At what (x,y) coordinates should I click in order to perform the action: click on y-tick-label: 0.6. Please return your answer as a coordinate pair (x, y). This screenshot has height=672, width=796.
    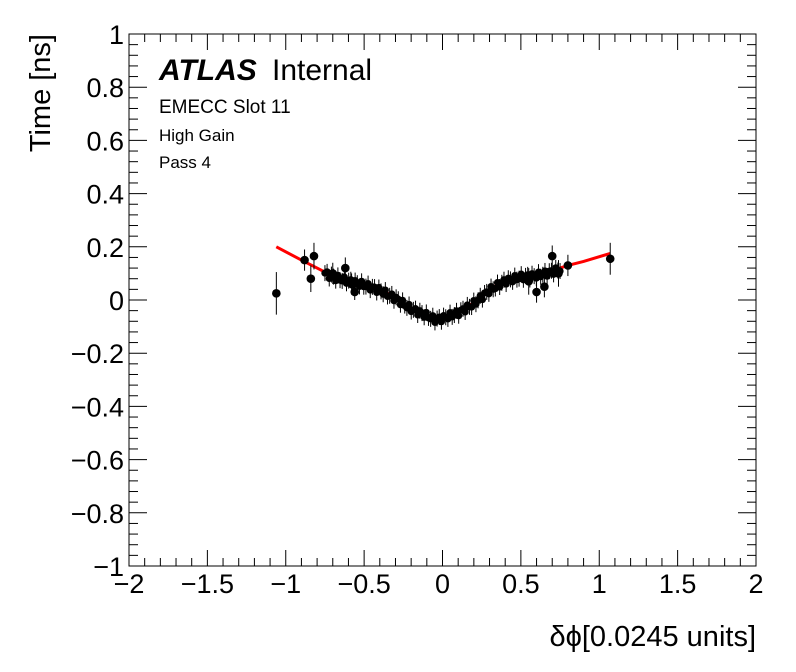
    Looking at the image, I should click on (105, 141).